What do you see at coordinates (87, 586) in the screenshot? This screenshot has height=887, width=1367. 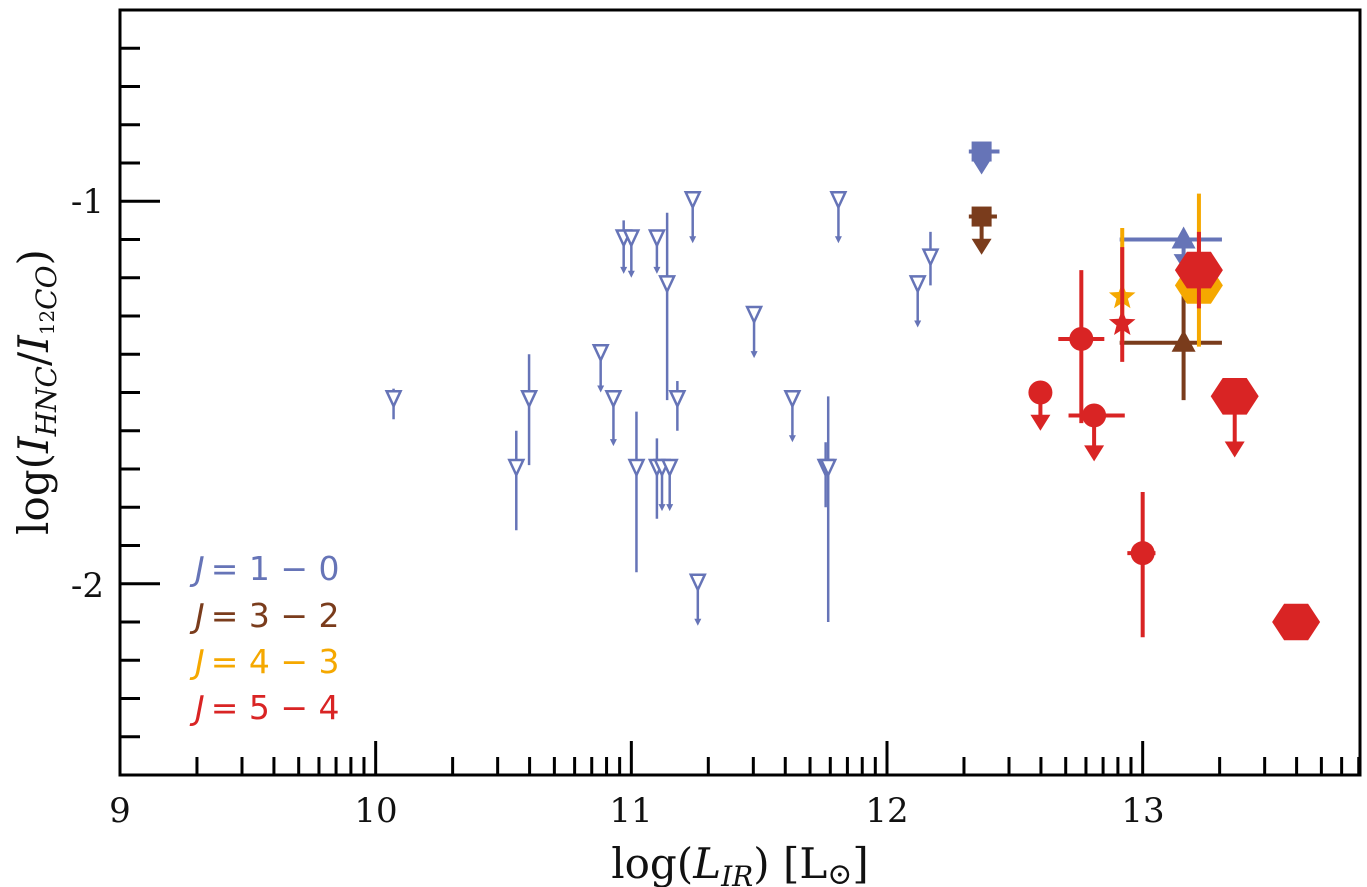 I see `y-tick-label: -2` at bounding box center [87, 586].